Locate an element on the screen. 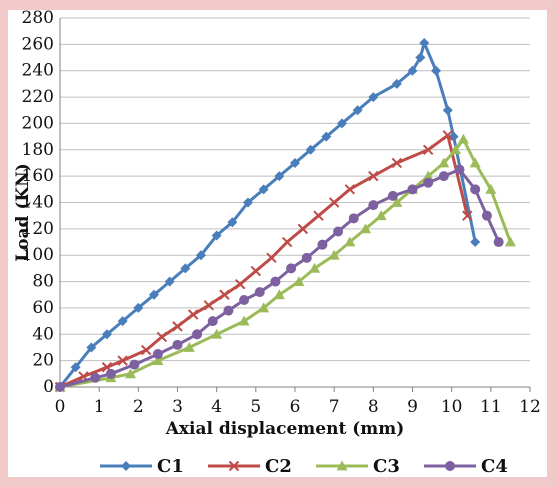 The image size is (557, 487). y-axis-title: Load (KN) is located at coordinates (23, 212).